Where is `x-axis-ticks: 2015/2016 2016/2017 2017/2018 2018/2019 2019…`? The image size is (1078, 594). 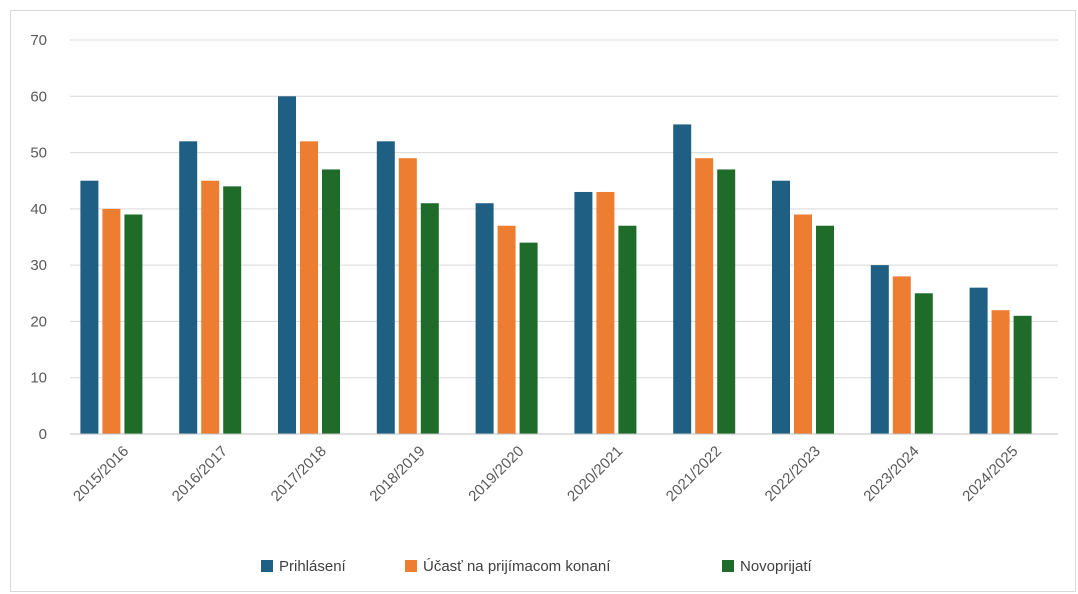 x-axis-ticks: 2015/2016 2016/2017 2017/2018 2018/2019 2019… is located at coordinates (545, 474).